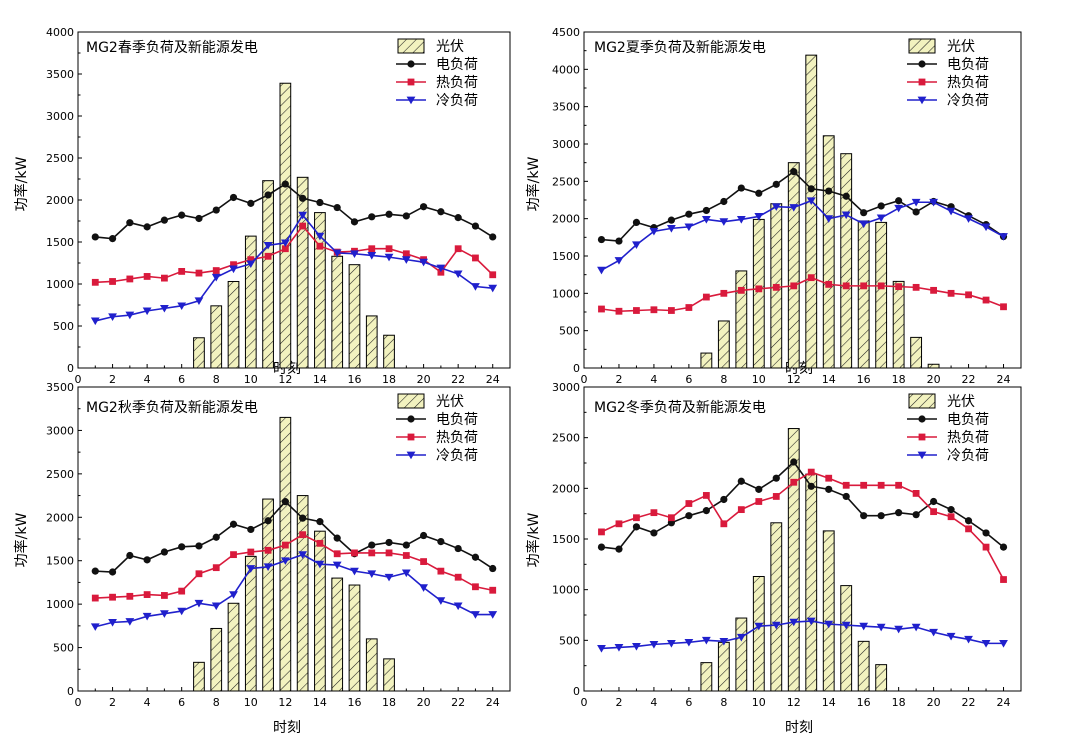  Describe the element at coordinates (618, 702) in the screenshot. I see `x-tick-label: 2` at that location.